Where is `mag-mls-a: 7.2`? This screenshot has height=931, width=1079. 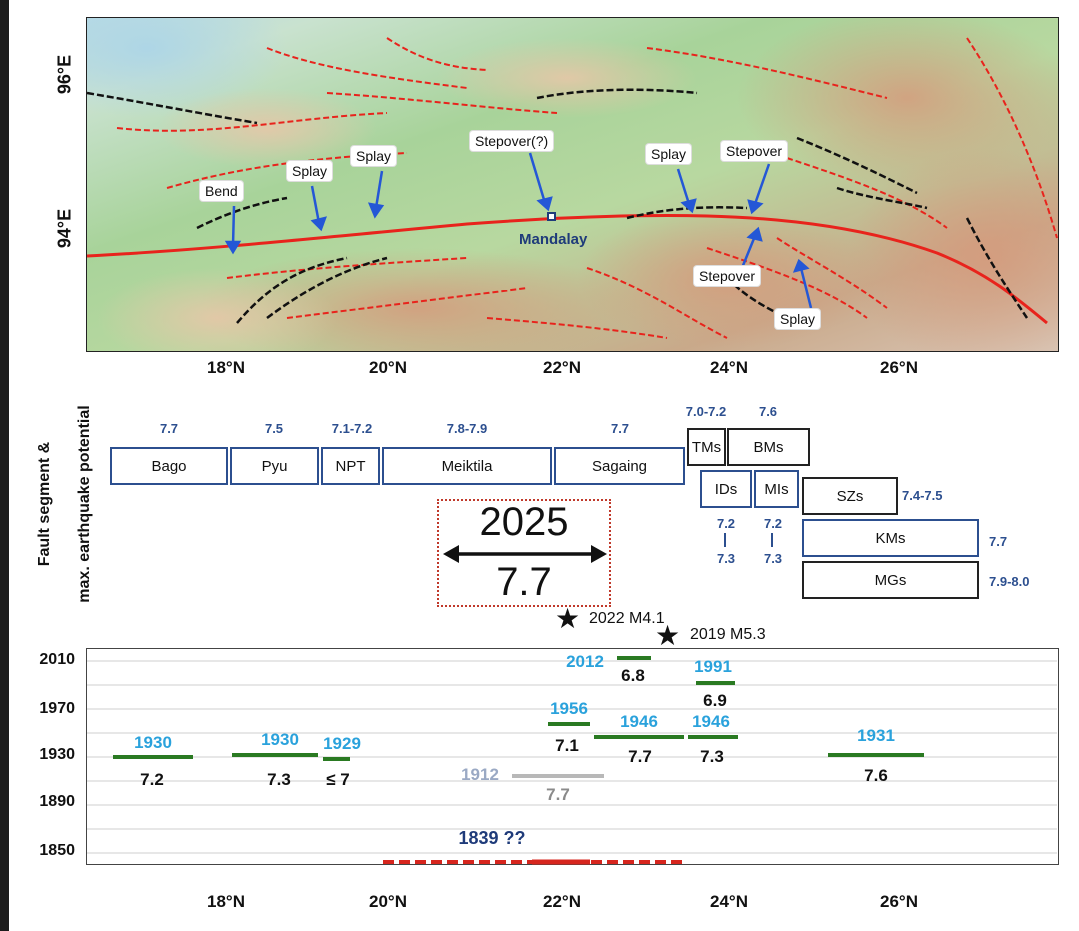 mag-mls-a: 7.2 is located at coordinates (773, 523).